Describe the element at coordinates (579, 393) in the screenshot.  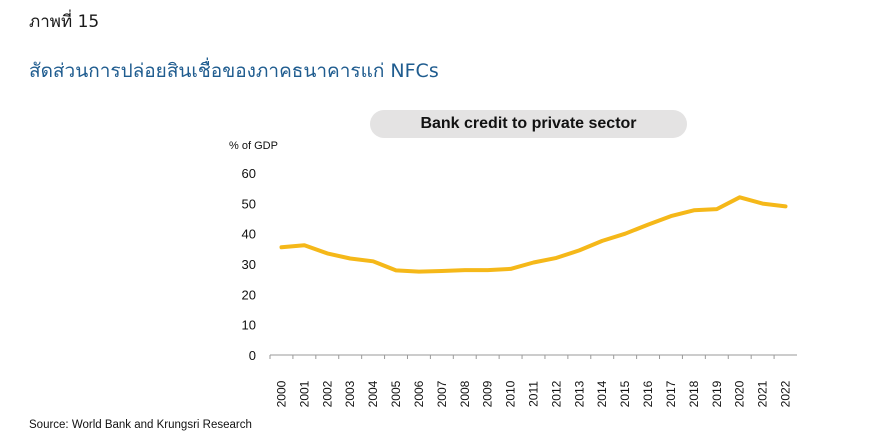
I see `x-tick-label: 2013` at that location.